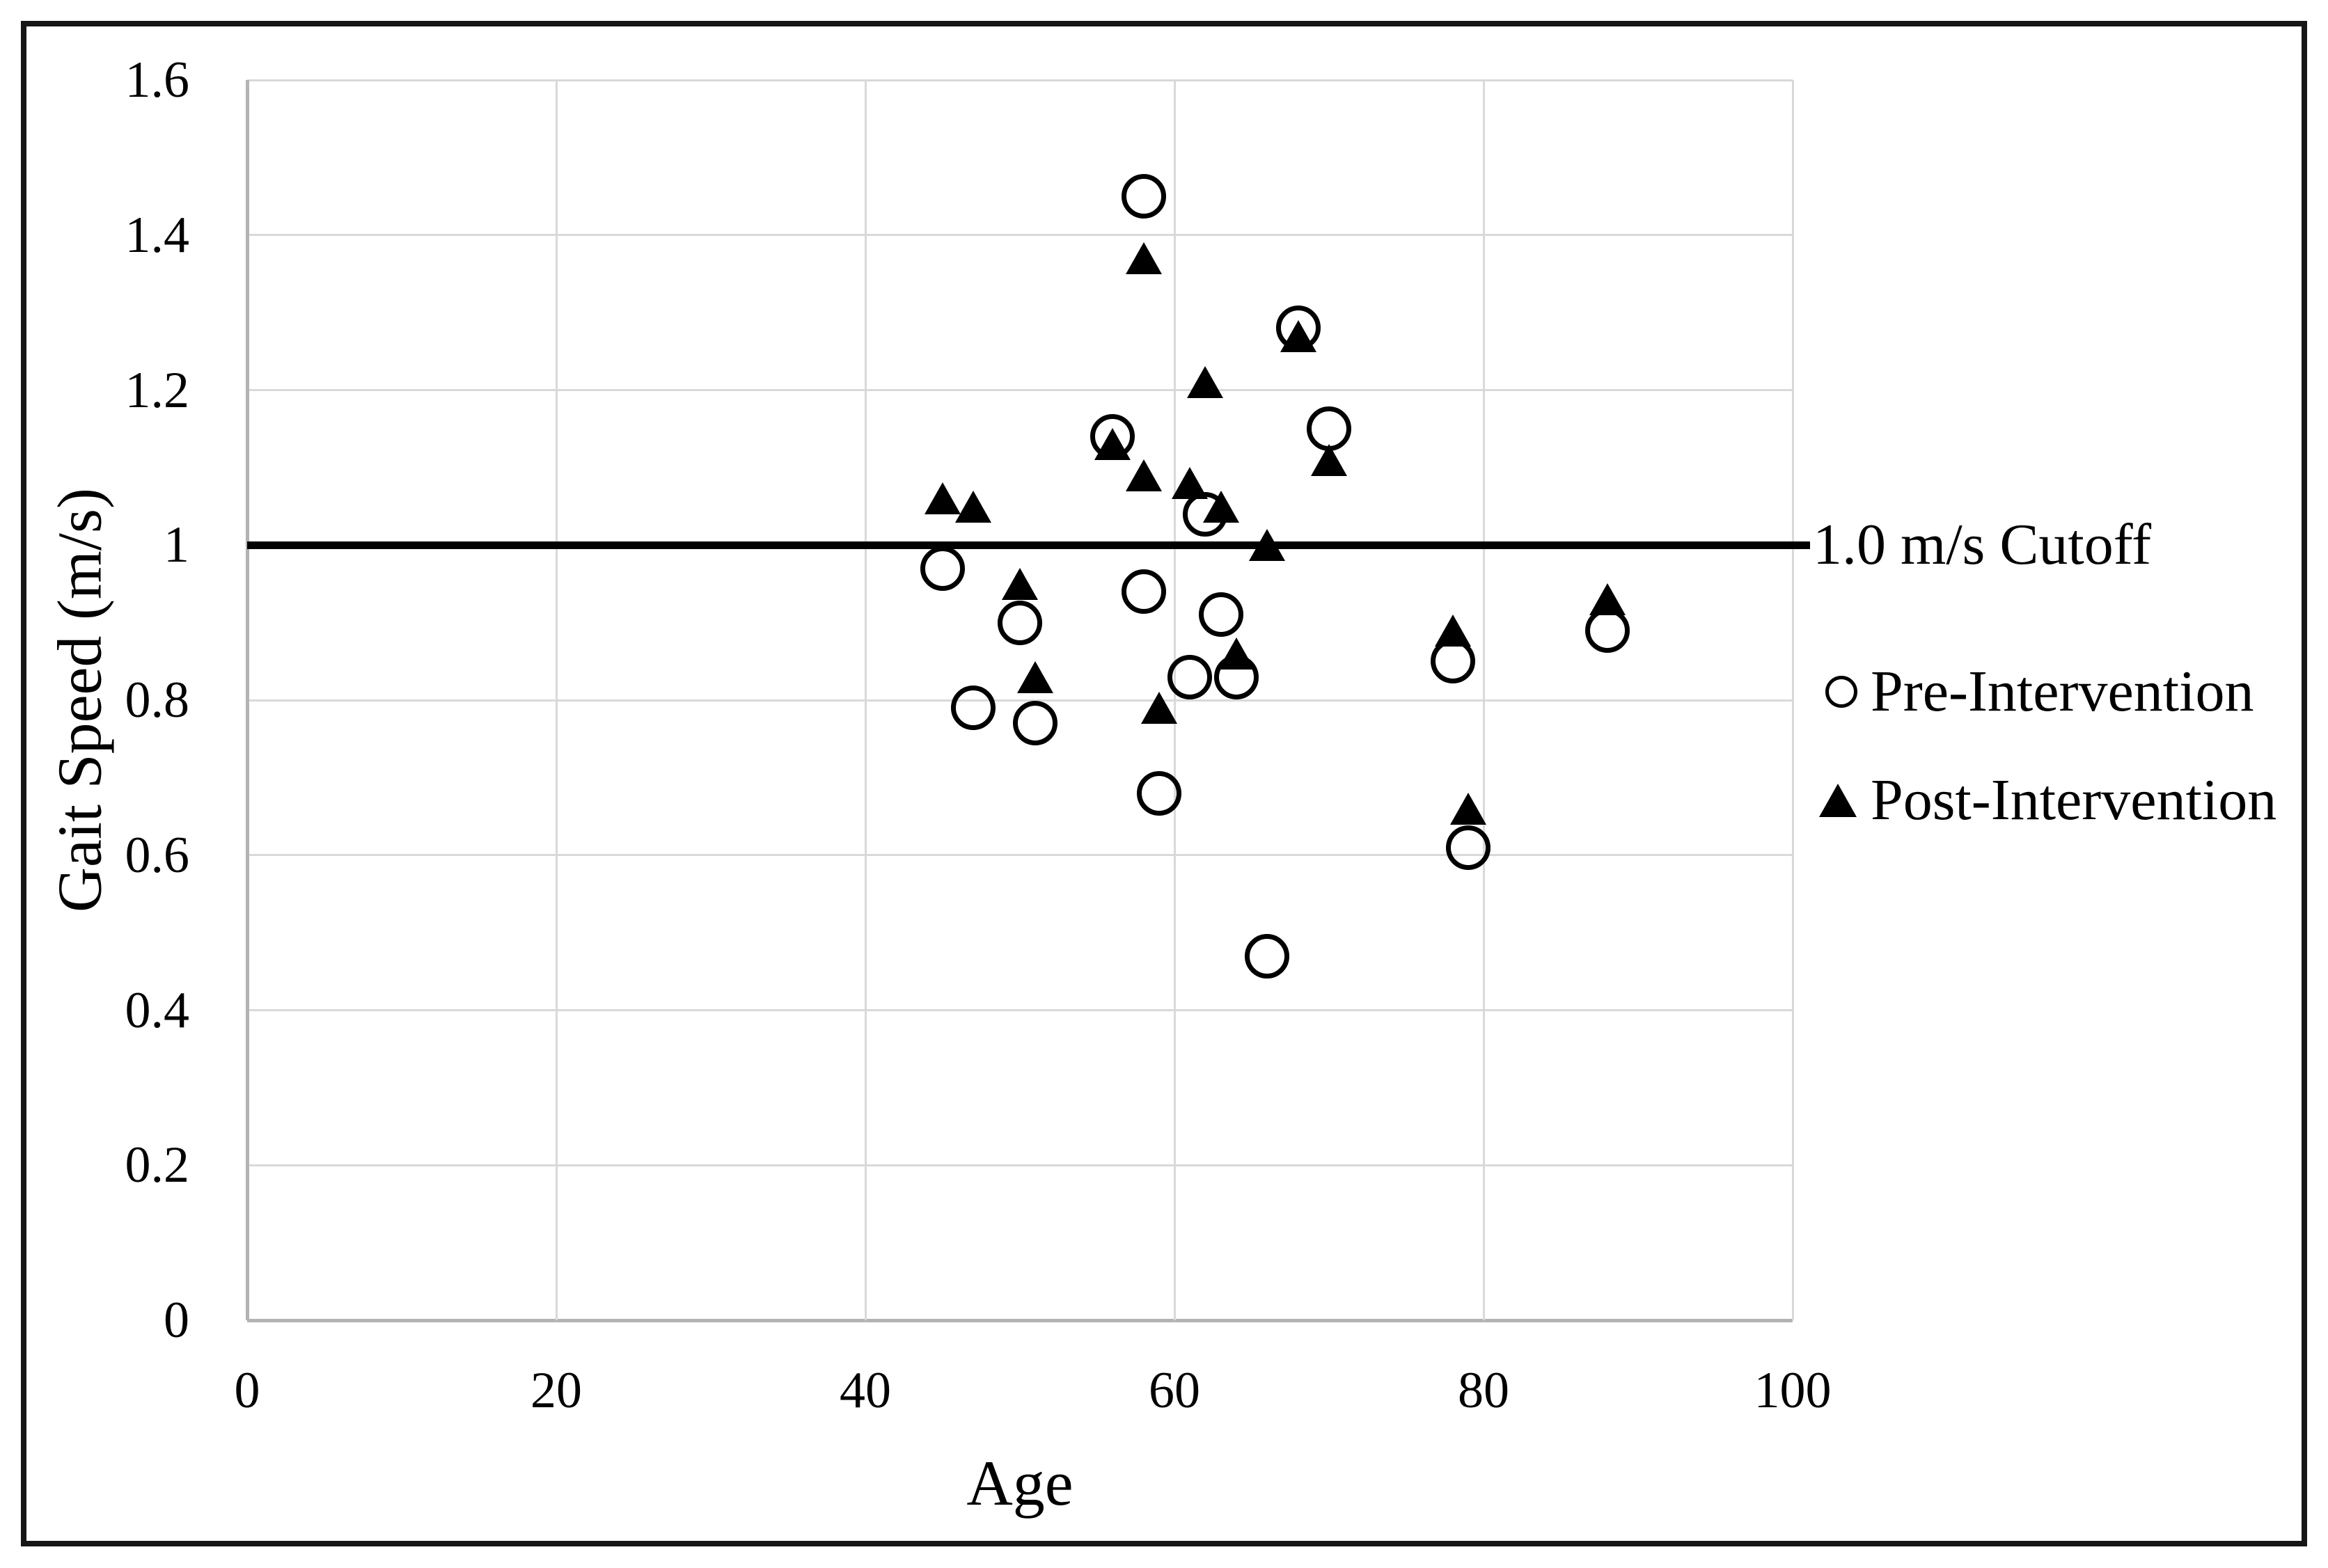 The image size is (2328, 1568). Describe the element at coordinates (2074, 800) in the screenshot. I see `legend-post-intervention-label: Post-Intervention` at that location.